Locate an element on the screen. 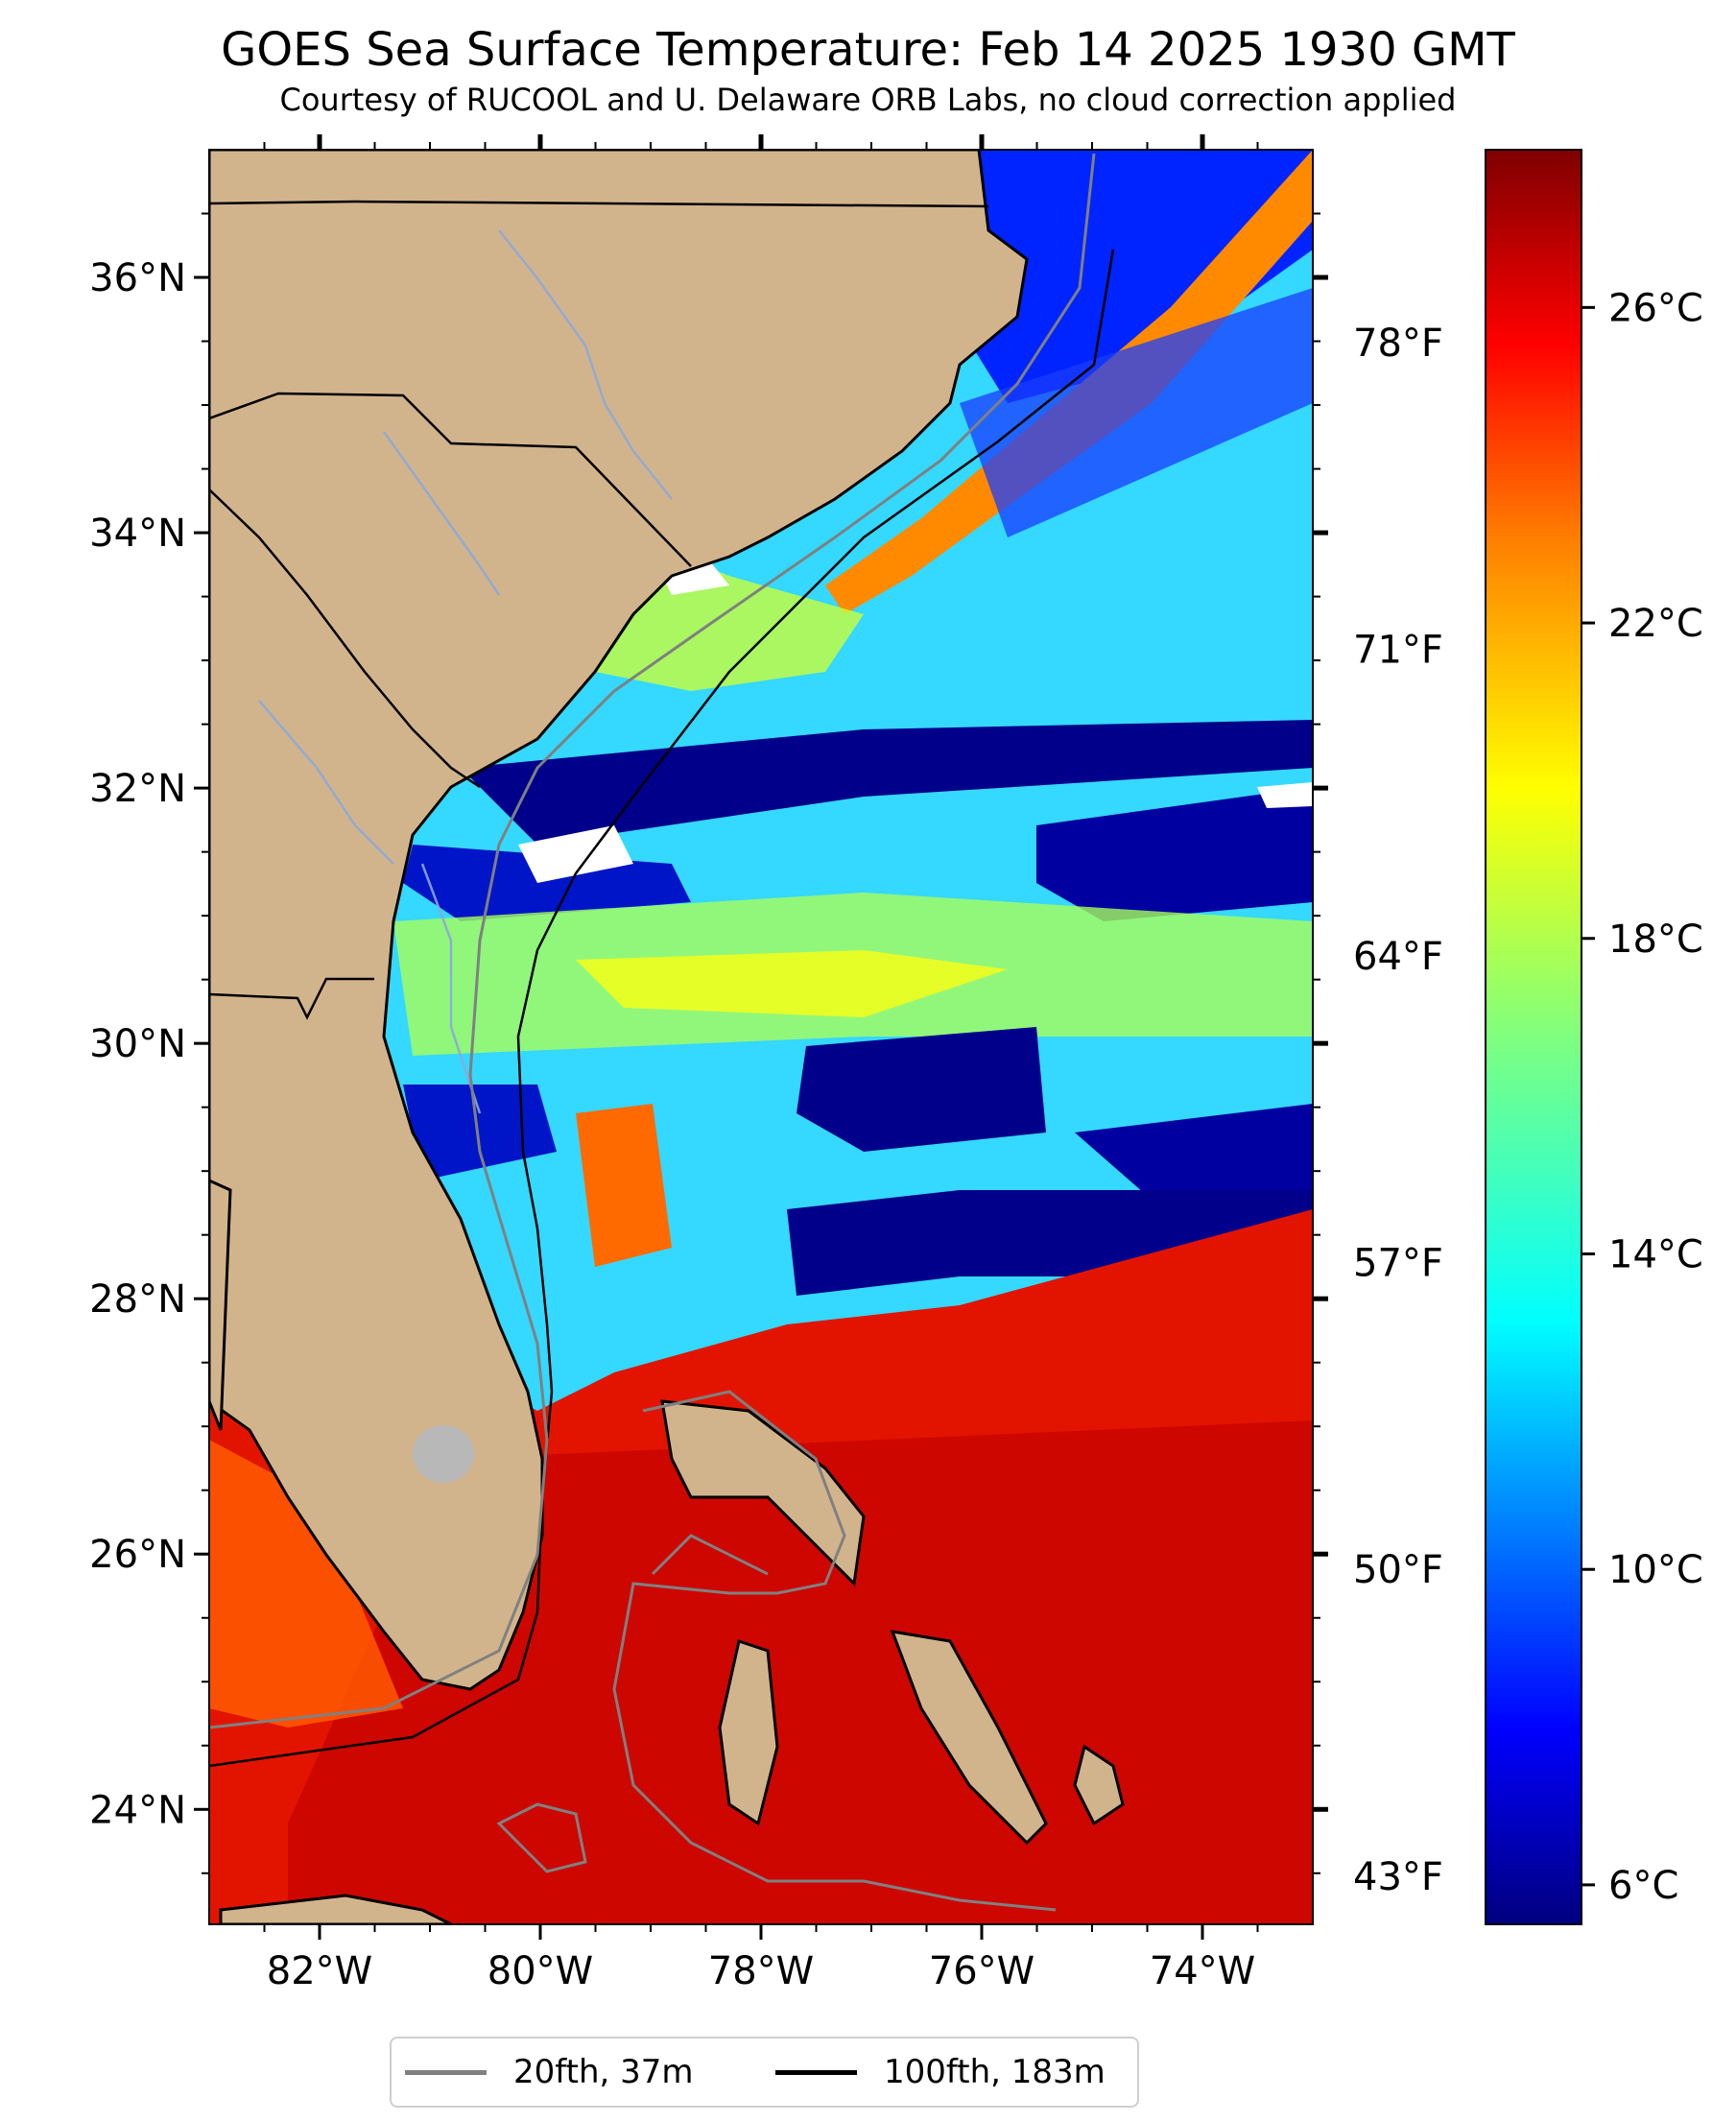  lake-okeechobee is located at coordinates (443, 1454).